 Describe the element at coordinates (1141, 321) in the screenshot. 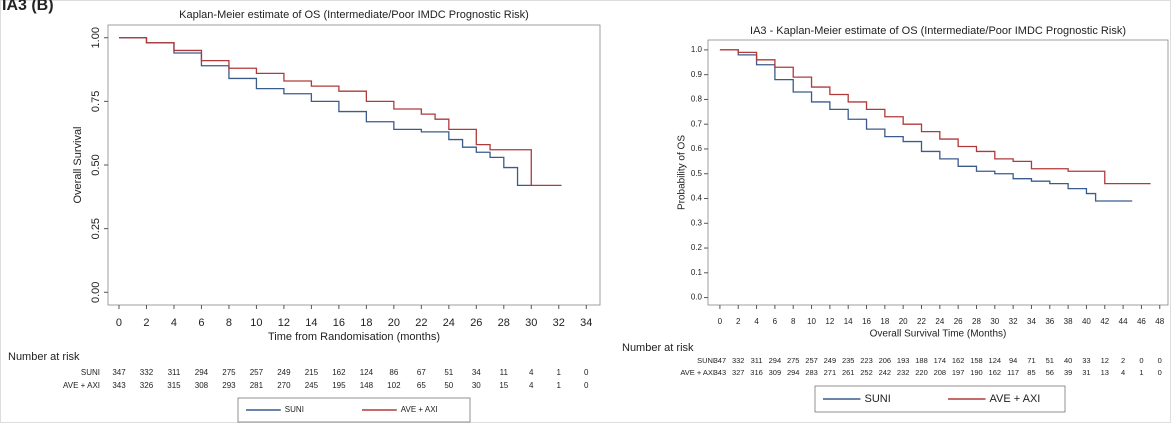

I see `x-tick-label: 46` at that location.